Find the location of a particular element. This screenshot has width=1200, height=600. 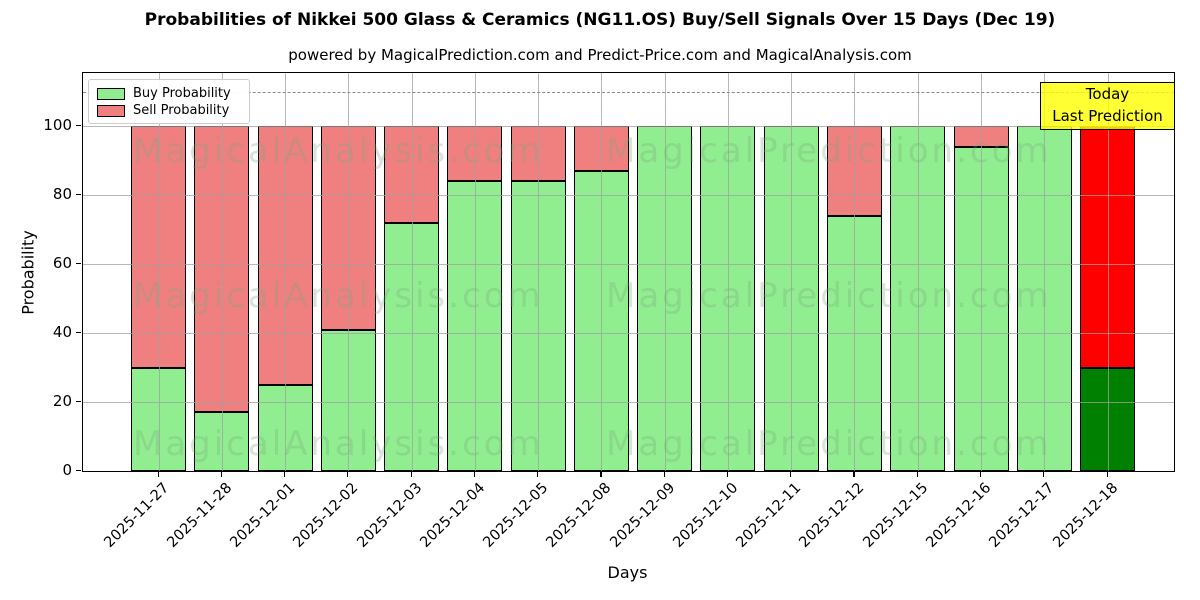

y-tick-label: 20 is located at coordinates (62, 401).